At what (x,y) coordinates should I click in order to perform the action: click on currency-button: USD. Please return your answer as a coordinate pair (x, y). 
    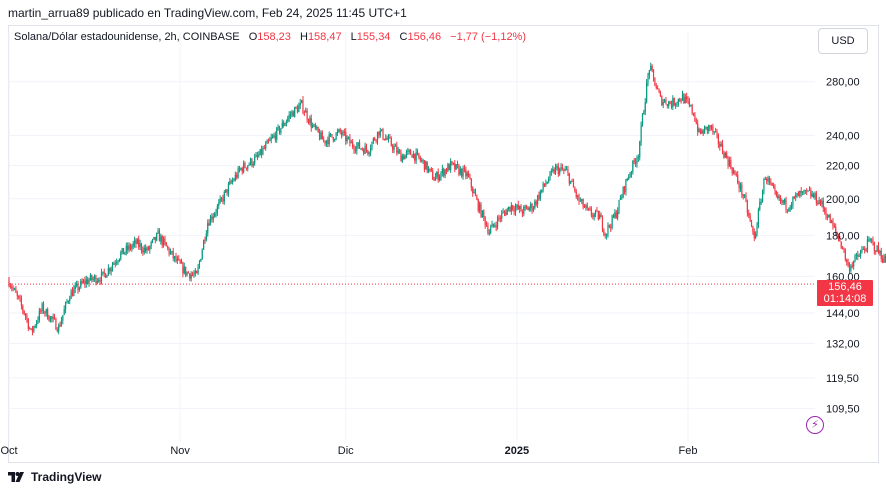
    Looking at the image, I should click on (843, 41).